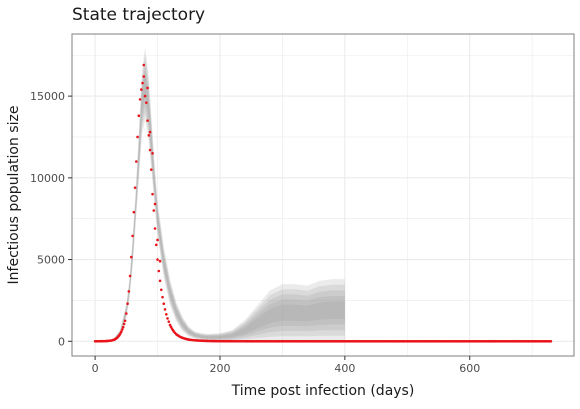  What do you see at coordinates (47, 96) in the screenshot?
I see `y-tick-label: 15000` at bounding box center [47, 96].